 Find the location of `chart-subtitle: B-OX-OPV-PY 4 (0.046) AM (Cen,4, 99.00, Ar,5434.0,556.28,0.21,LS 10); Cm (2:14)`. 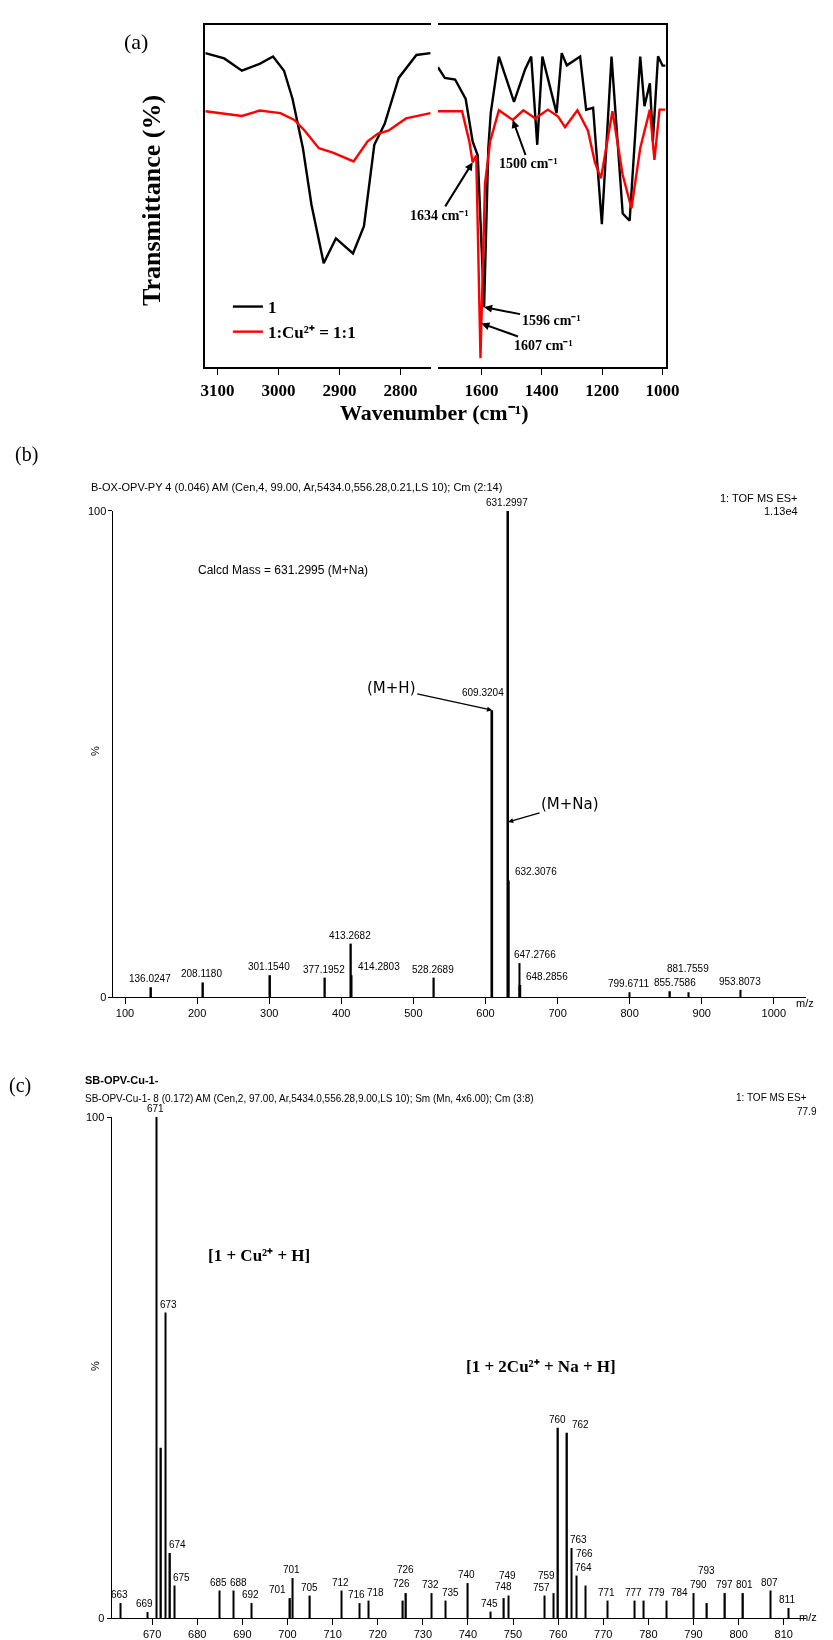

chart-subtitle: B-OX-OPV-PY 4 (0.046) AM (Cen,4, 99.00, Ar,5434.0,556.28,0.21,LS 10); Cm (2:14) is located at coordinates (297, 487).